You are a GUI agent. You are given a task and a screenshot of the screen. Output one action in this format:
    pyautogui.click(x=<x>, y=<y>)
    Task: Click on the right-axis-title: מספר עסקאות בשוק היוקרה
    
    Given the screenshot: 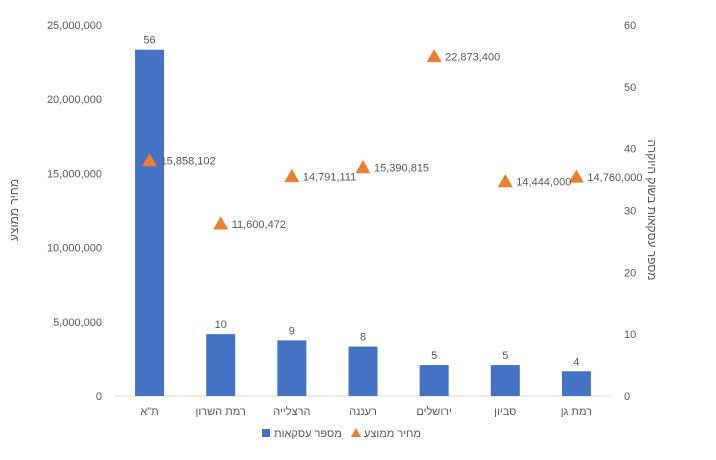 What is the action you would take?
    pyautogui.click(x=652, y=209)
    